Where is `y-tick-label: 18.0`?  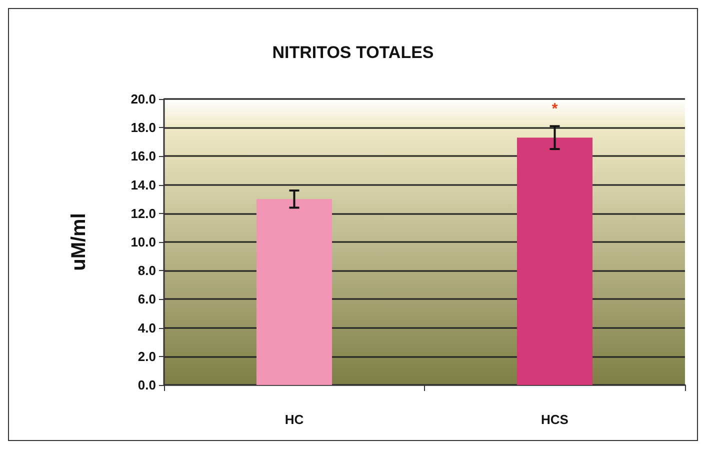 y-tick-label: 18.0 is located at coordinates (143, 128).